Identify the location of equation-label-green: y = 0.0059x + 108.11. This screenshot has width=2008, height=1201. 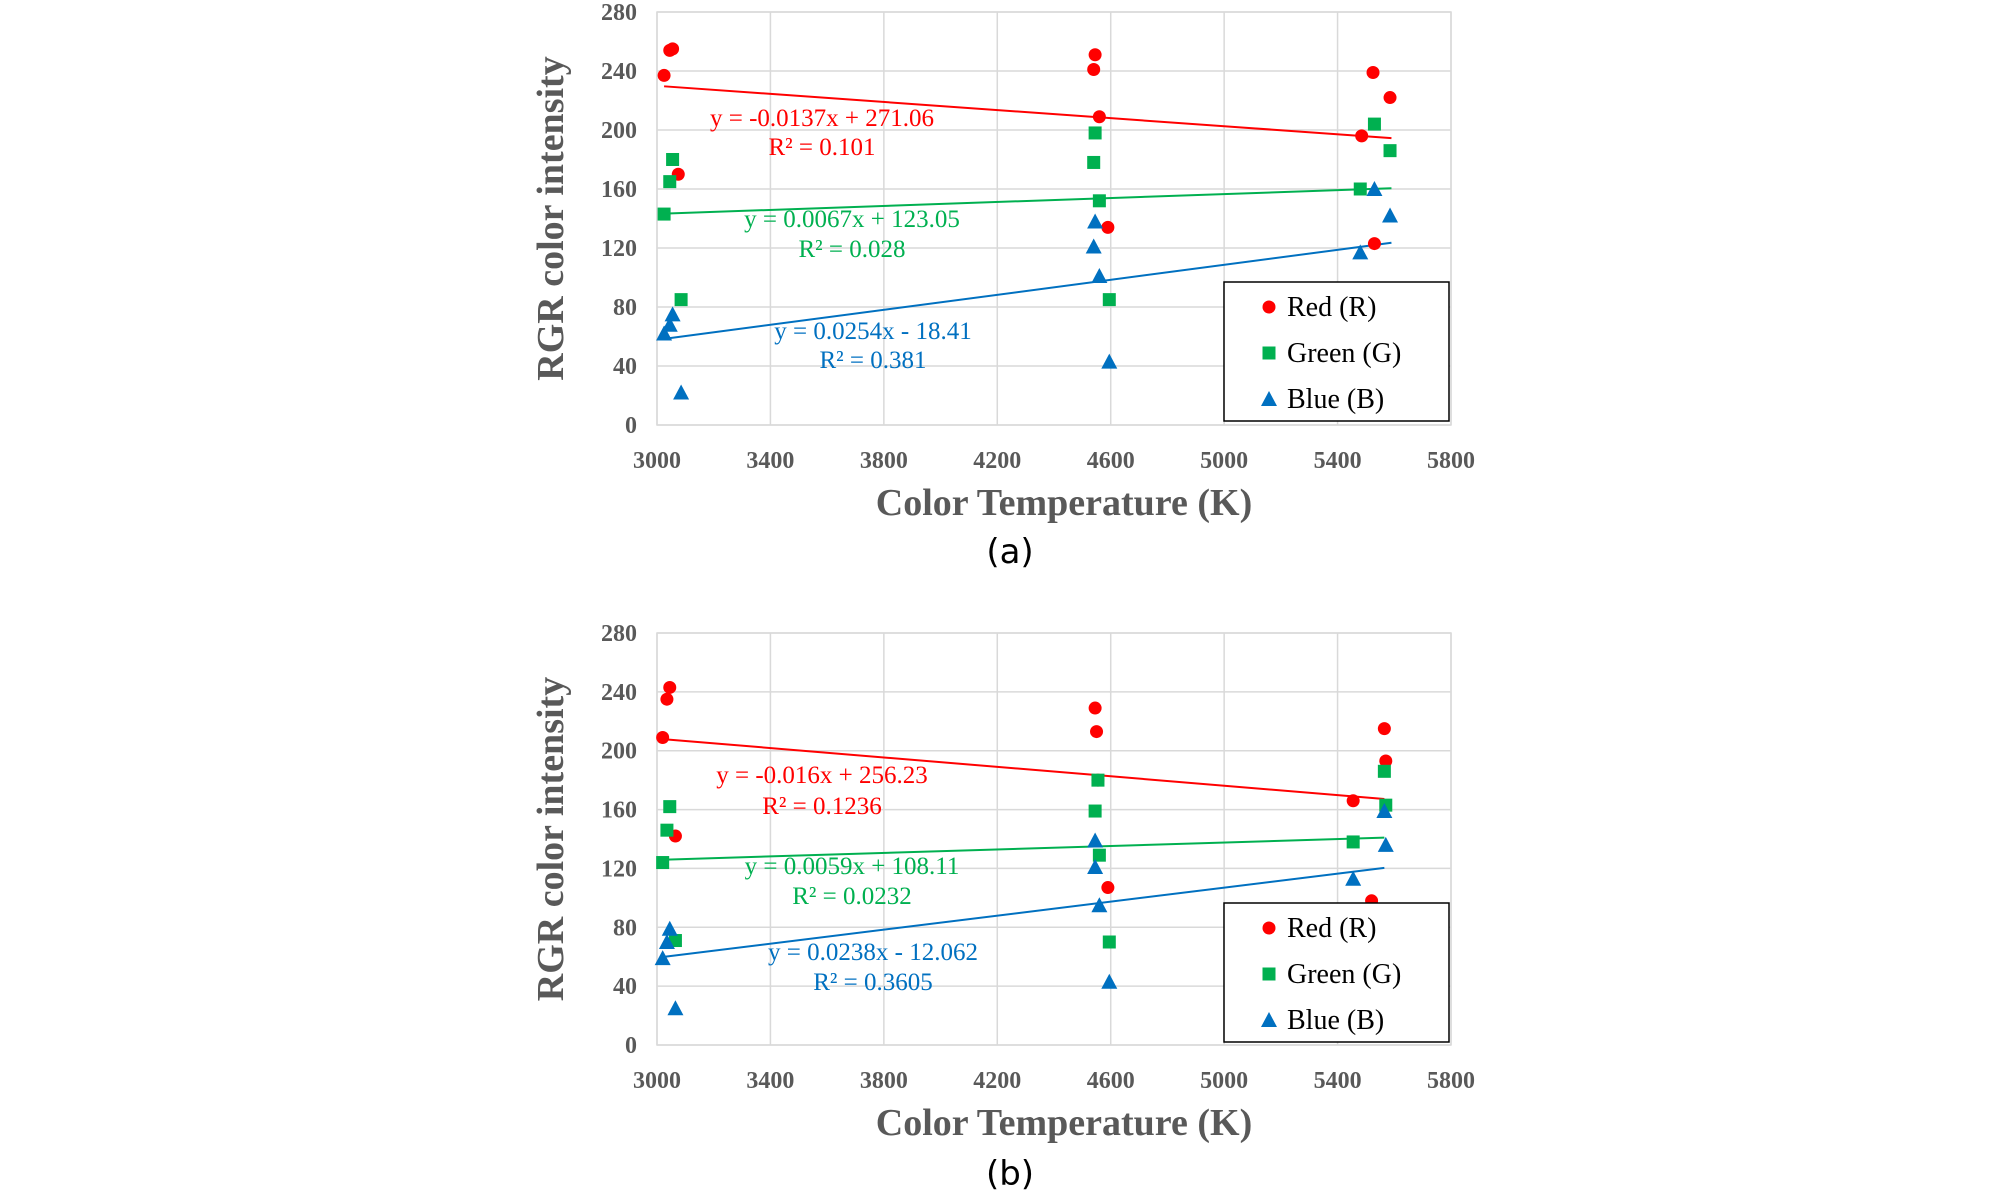
(852, 866).